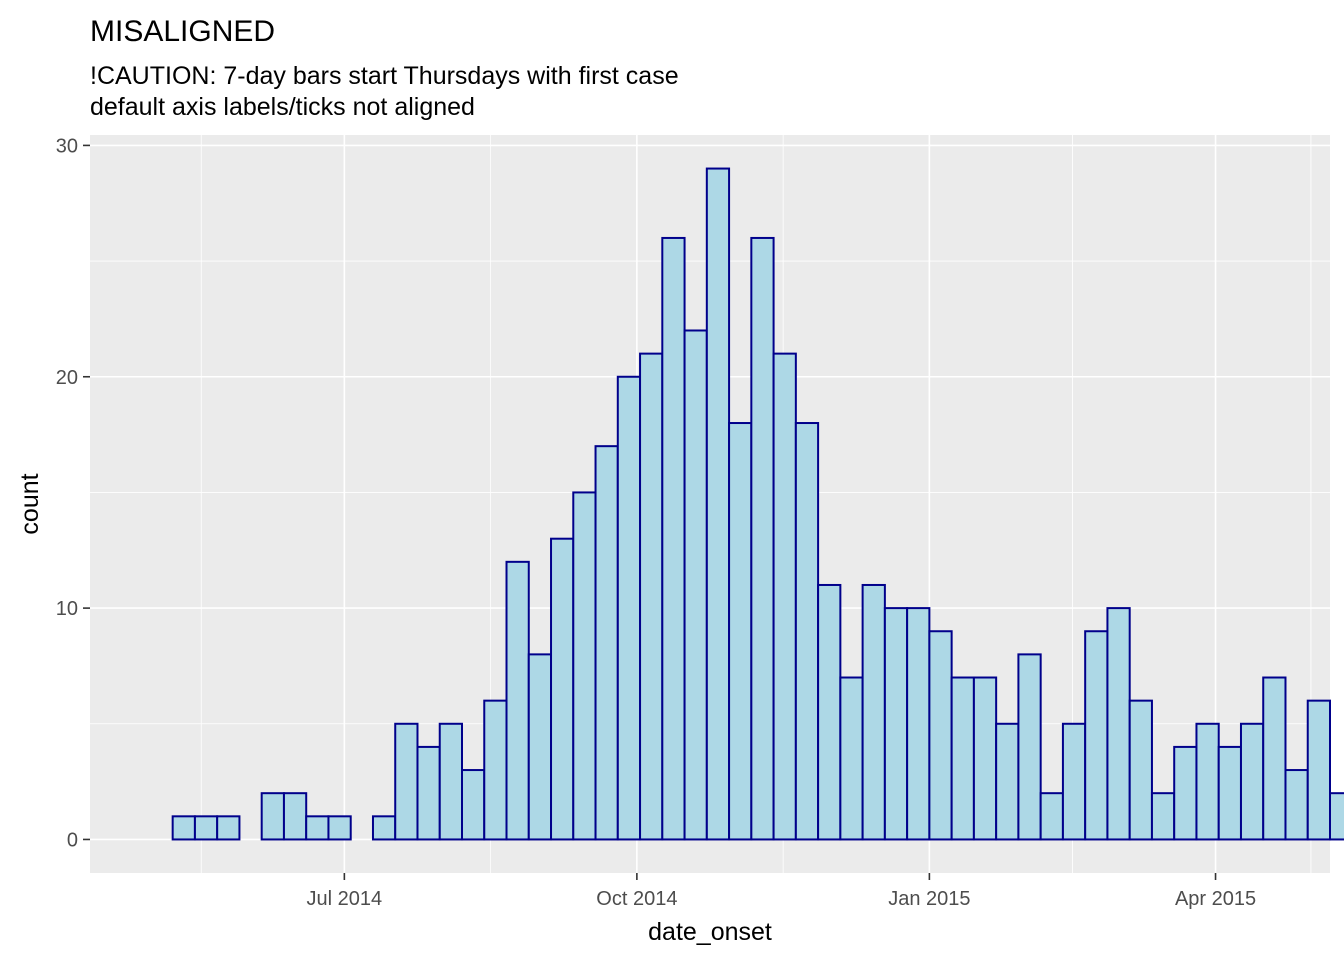 The width and height of the screenshot is (1344, 960). I want to click on chart-title: MISALIGNED, so click(182, 31).